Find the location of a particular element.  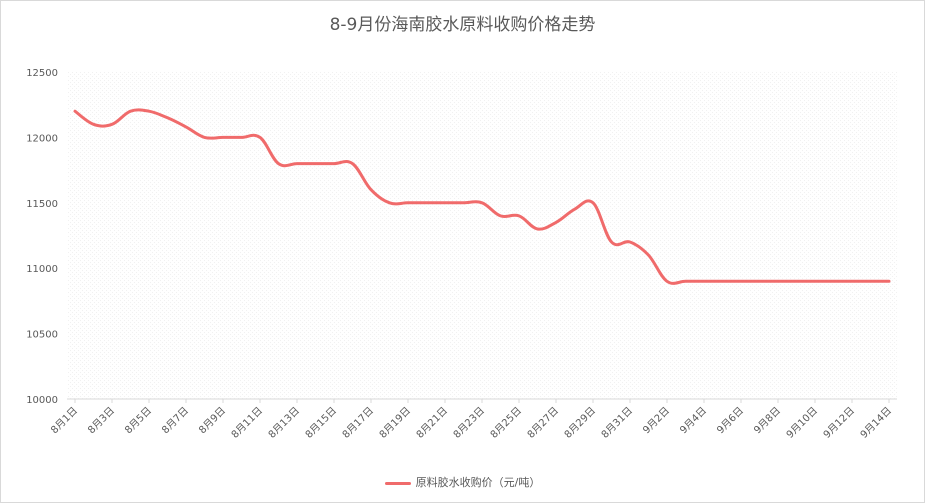

x-tick-label: 8月29日 is located at coordinates (580, 423).